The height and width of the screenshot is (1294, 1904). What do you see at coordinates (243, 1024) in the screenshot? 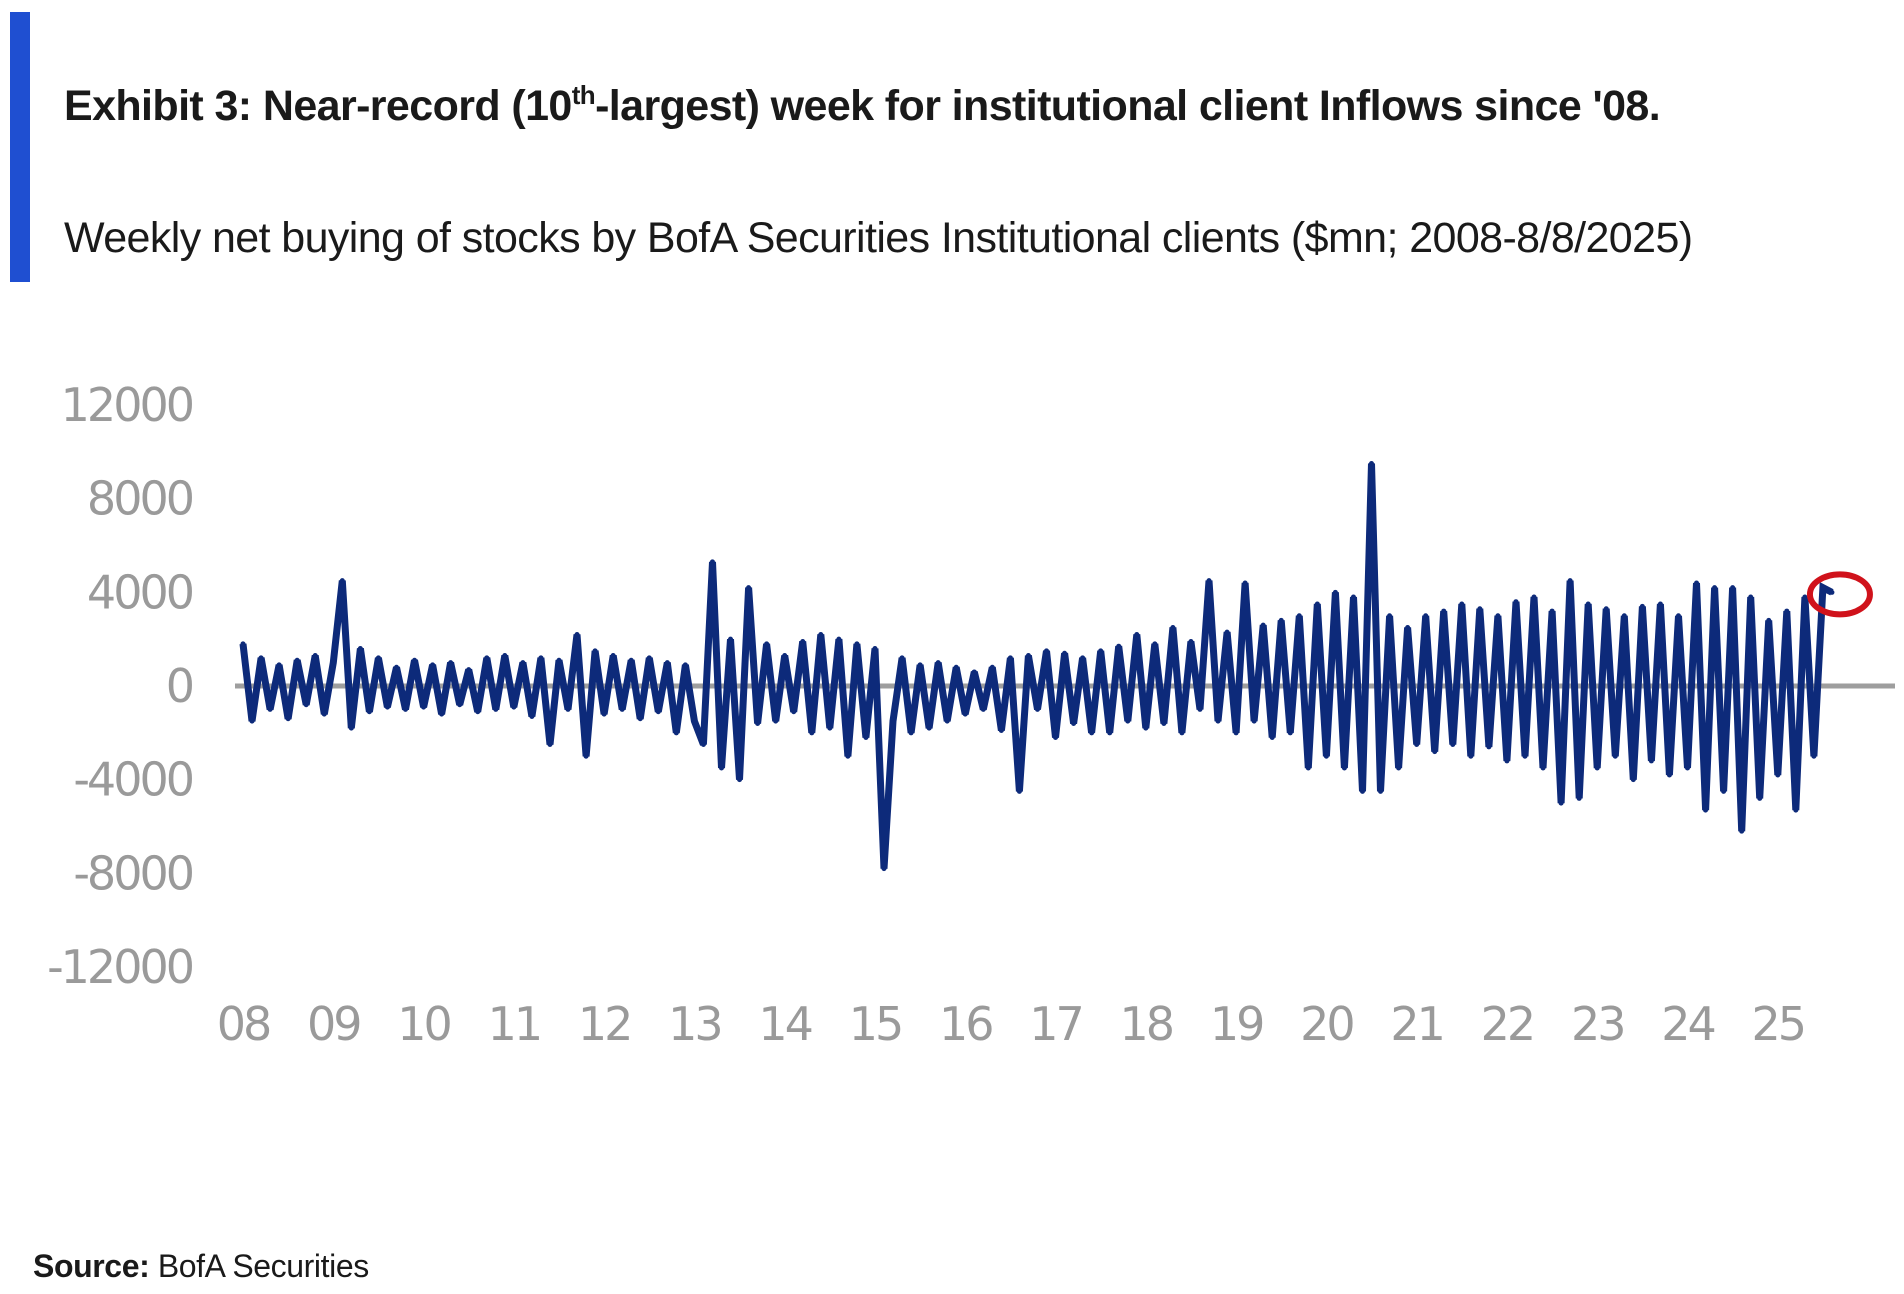
I see `x-tick-label: 08` at bounding box center [243, 1024].